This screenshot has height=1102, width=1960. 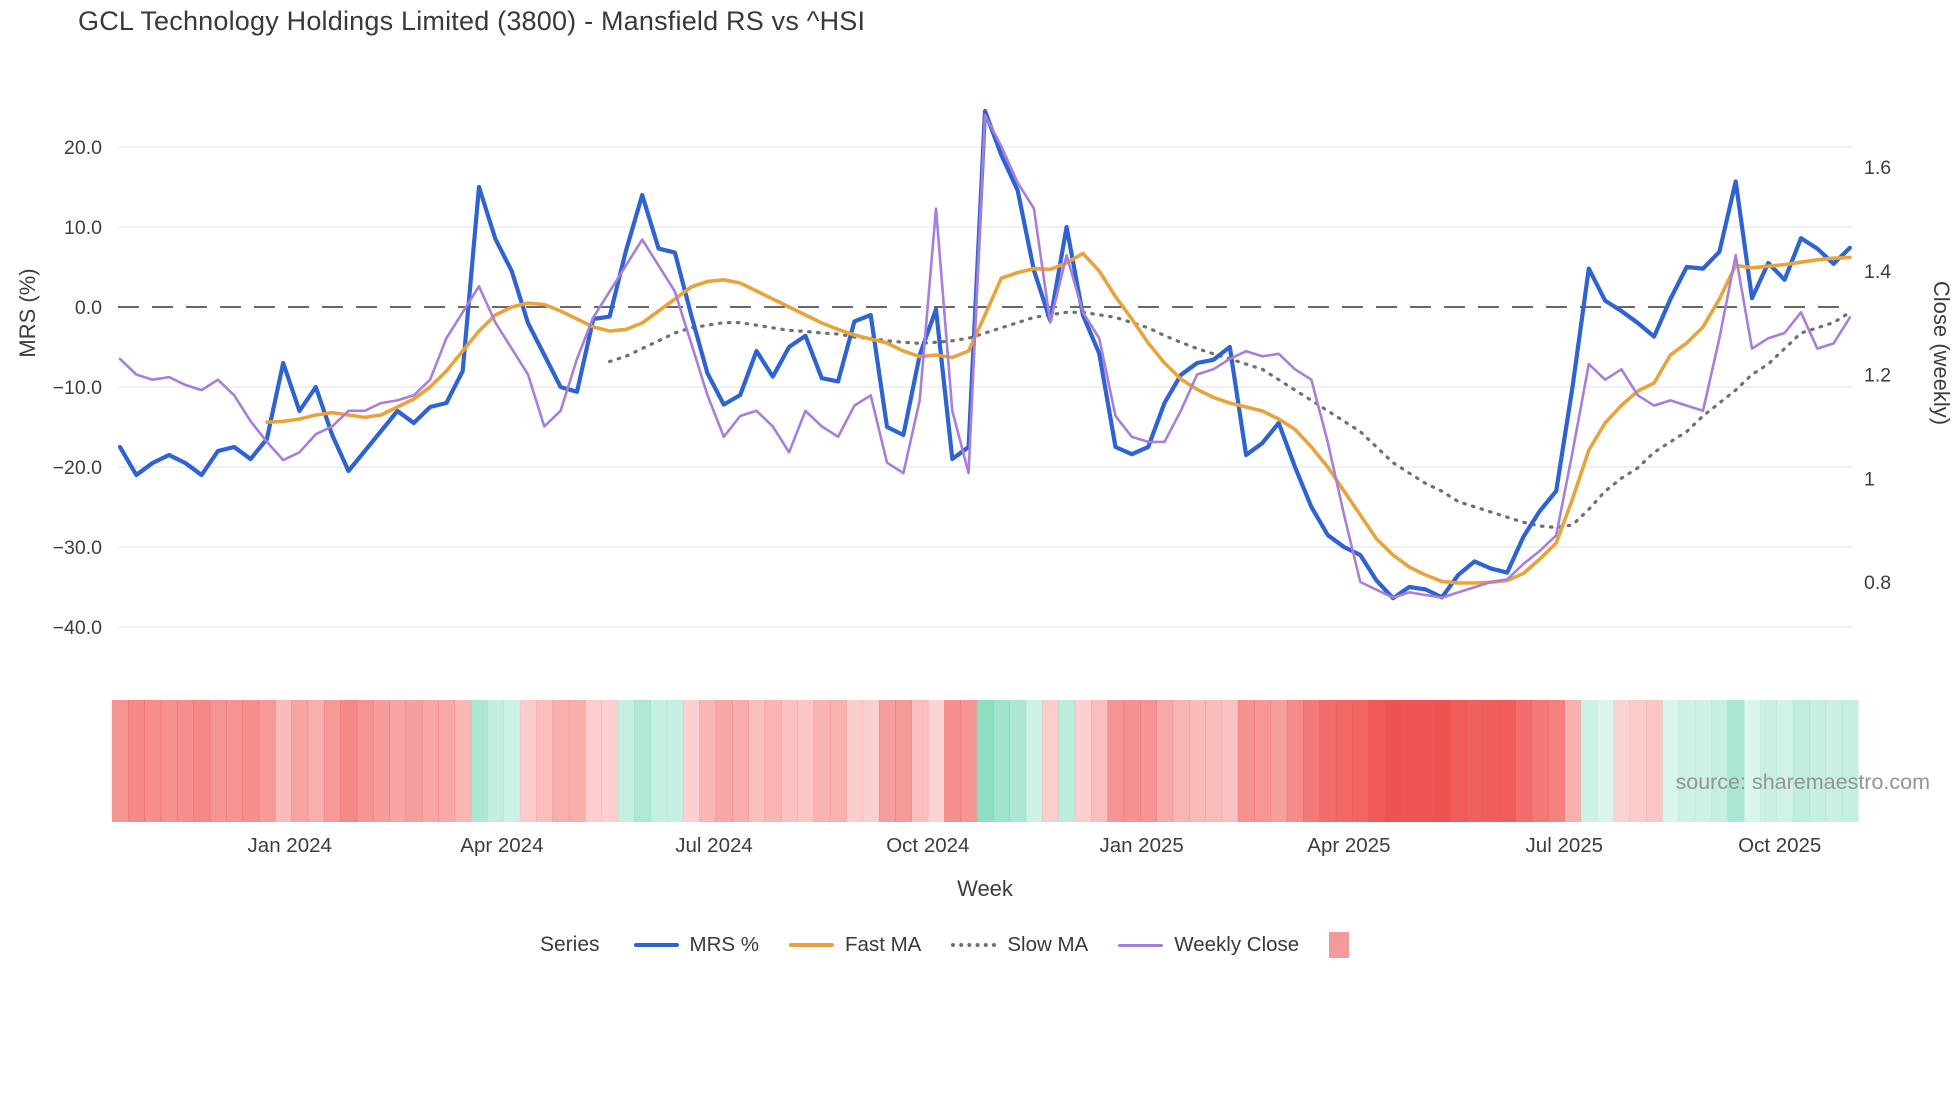 What do you see at coordinates (77, 388) in the screenshot?
I see `y-axis-tick-left: −10.0` at bounding box center [77, 388].